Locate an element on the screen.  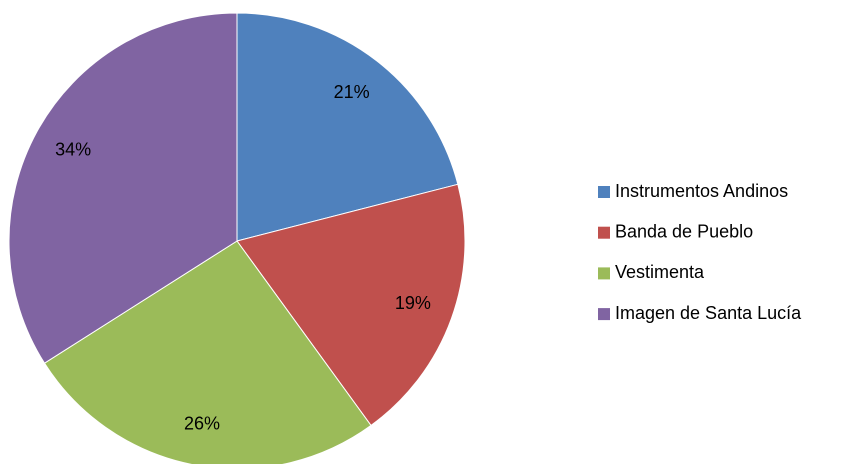
data-label: 26% is located at coordinates (202, 423).